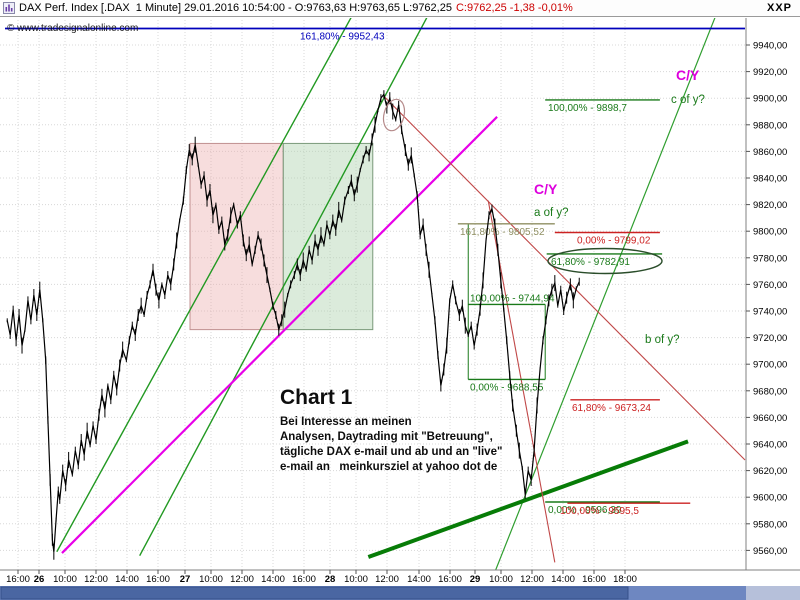 The image size is (800, 600). I want to click on fib-level-label: 100,00% - 9898,7, so click(587, 108).